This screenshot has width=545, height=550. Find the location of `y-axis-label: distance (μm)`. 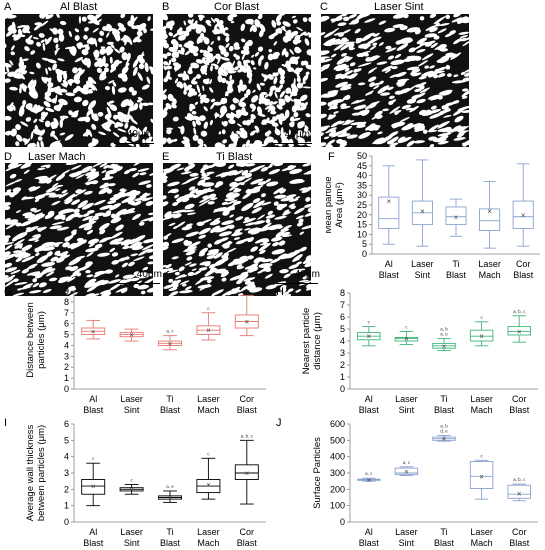

y-axis-label: distance (μm) is located at coordinates (317, 341).